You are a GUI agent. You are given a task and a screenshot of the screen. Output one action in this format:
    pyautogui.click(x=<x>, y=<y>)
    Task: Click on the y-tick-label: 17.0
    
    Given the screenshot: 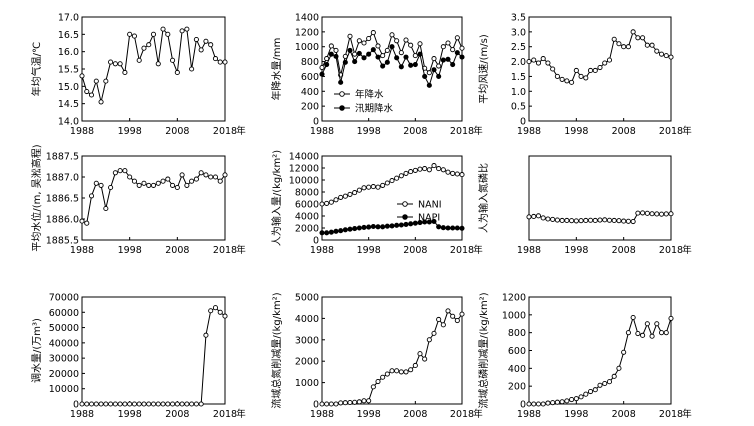 What is the action you would take?
    pyautogui.click(x=68, y=18)
    